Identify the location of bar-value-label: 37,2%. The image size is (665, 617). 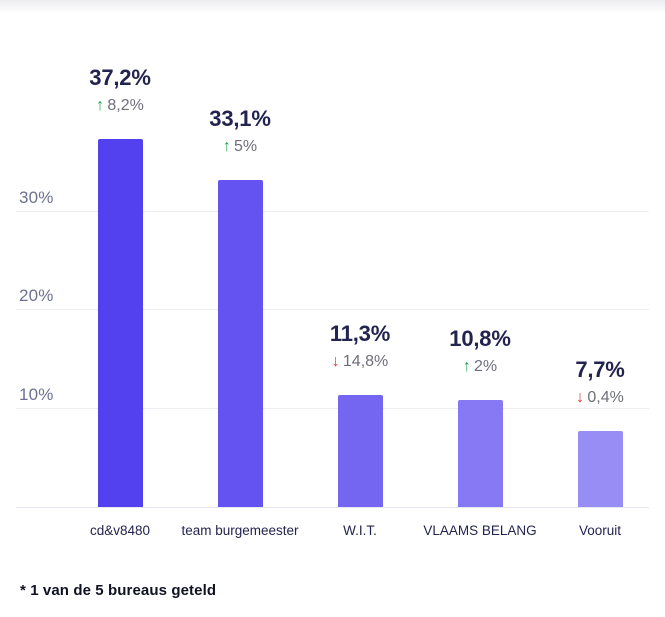
(120, 78).